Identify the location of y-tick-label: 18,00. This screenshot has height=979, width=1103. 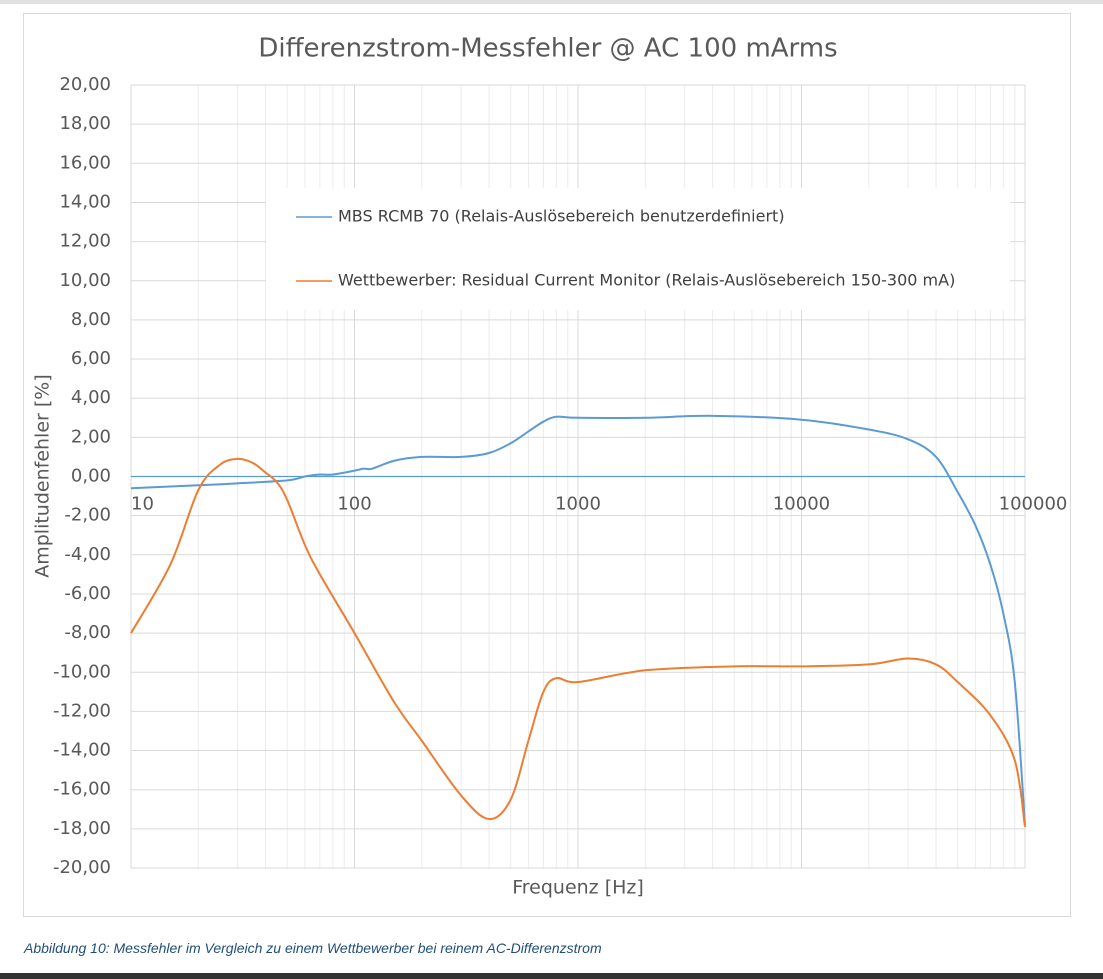
(85, 123).